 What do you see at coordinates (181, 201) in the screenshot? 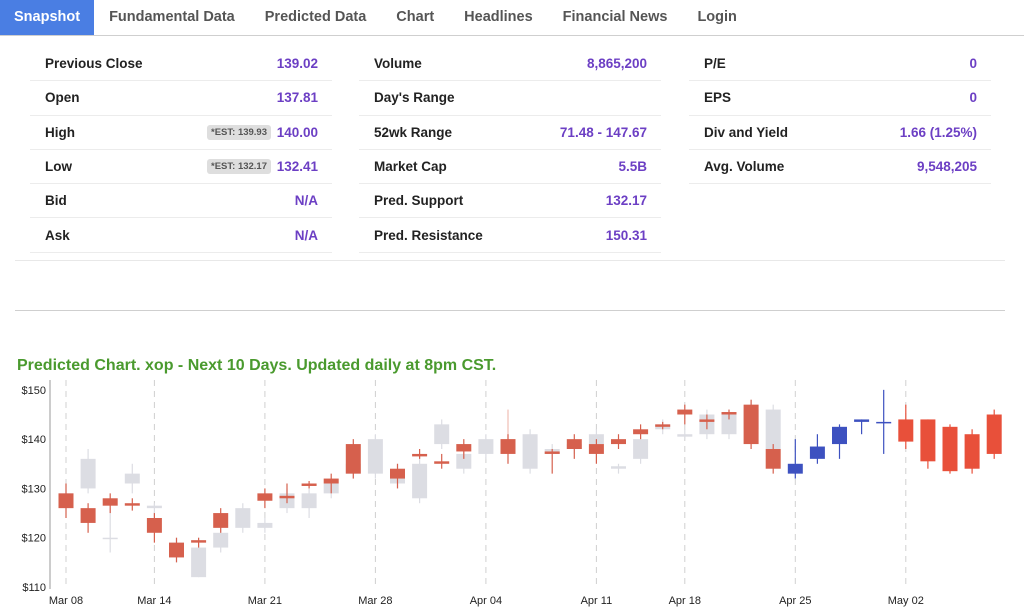
I see `stat-row: Bid N/A` at bounding box center [181, 201].